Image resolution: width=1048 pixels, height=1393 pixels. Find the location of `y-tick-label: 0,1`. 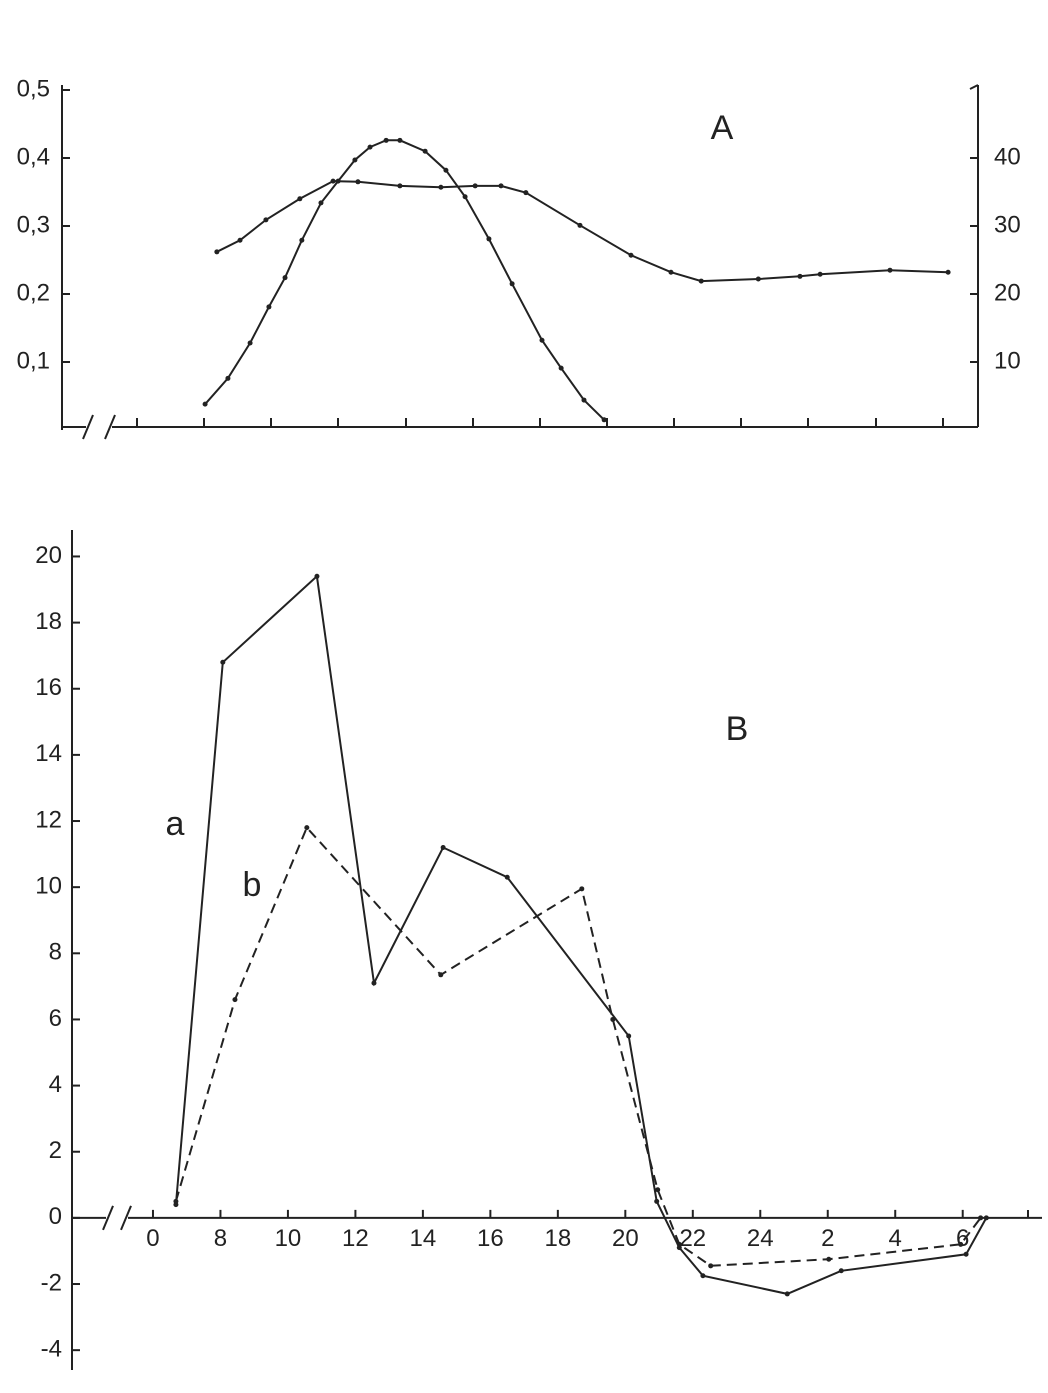

y-tick-label: 0,1 is located at coordinates (33, 360).